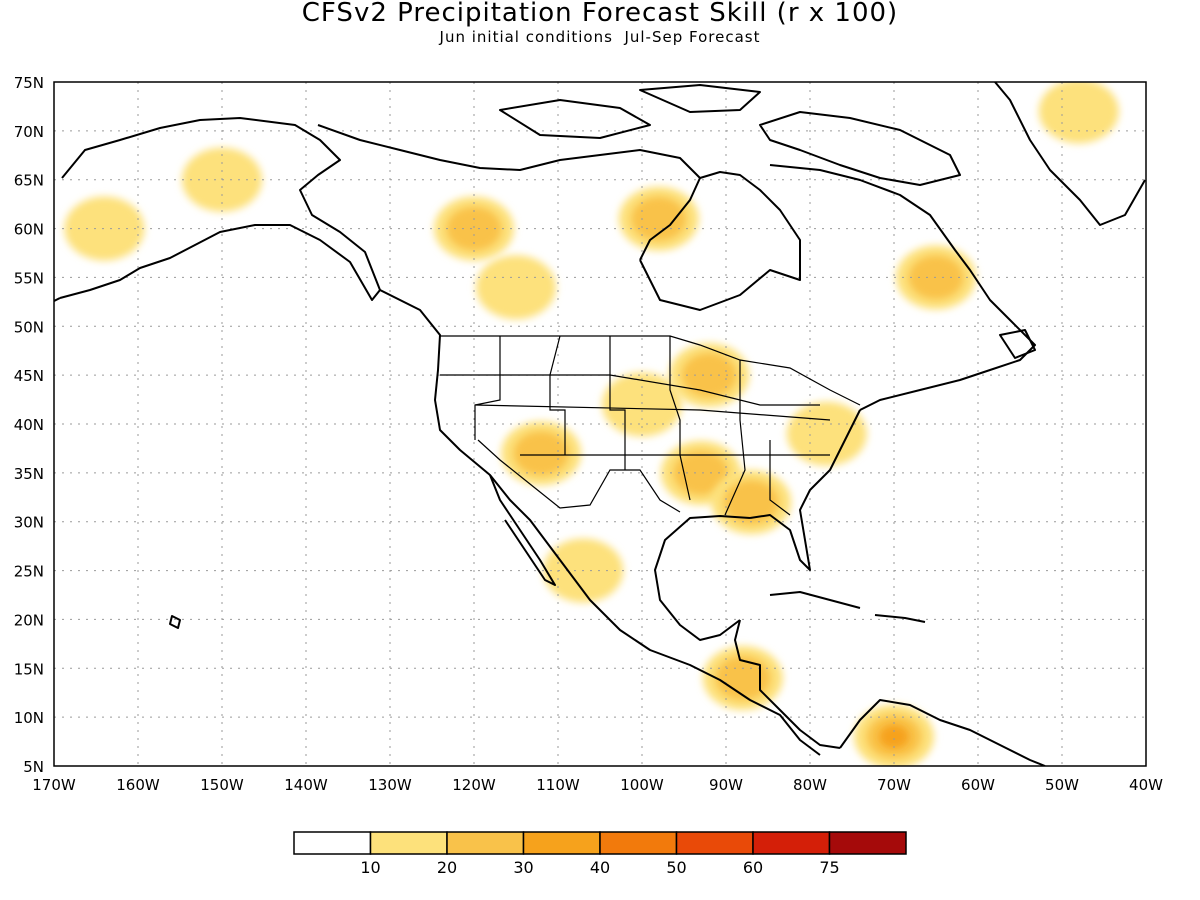 The height and width of the screenshot is (900, 1200). Describe the element at coordinates (815, 600) in the screenshot. I see `coastline-cuba` at that location.